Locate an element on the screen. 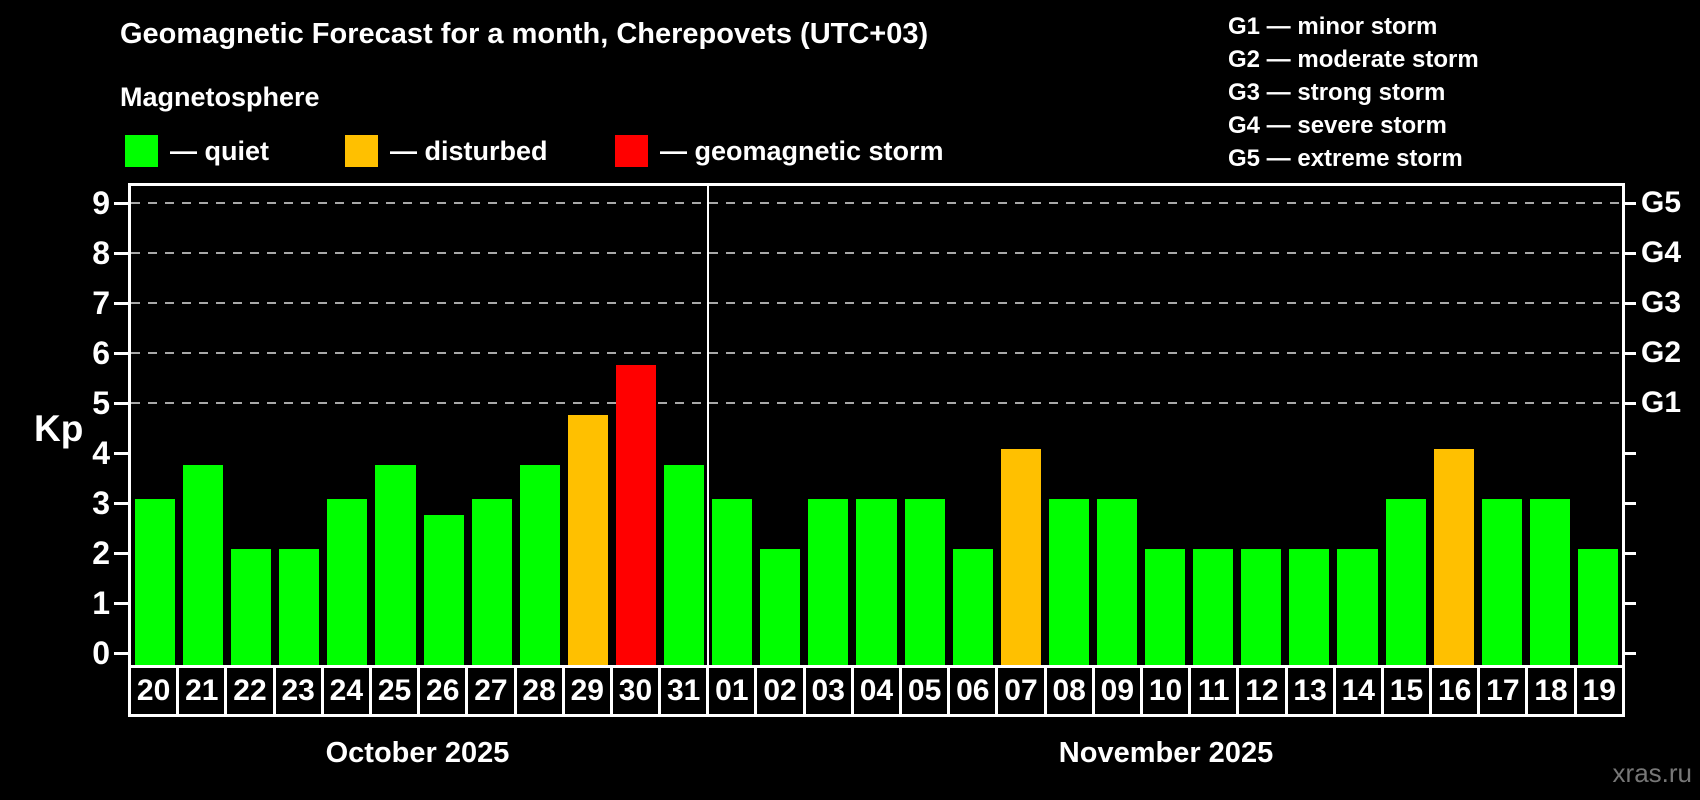  day-label-11: 11 is located at coordinates (1215, 691).